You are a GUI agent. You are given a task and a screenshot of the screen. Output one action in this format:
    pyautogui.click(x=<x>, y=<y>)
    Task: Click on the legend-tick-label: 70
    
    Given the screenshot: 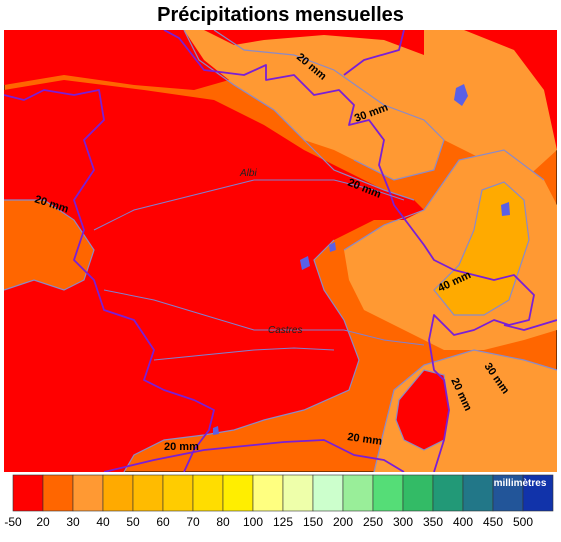 What is the action you would take?
    pyautogui.click(x=193, y=522)
    